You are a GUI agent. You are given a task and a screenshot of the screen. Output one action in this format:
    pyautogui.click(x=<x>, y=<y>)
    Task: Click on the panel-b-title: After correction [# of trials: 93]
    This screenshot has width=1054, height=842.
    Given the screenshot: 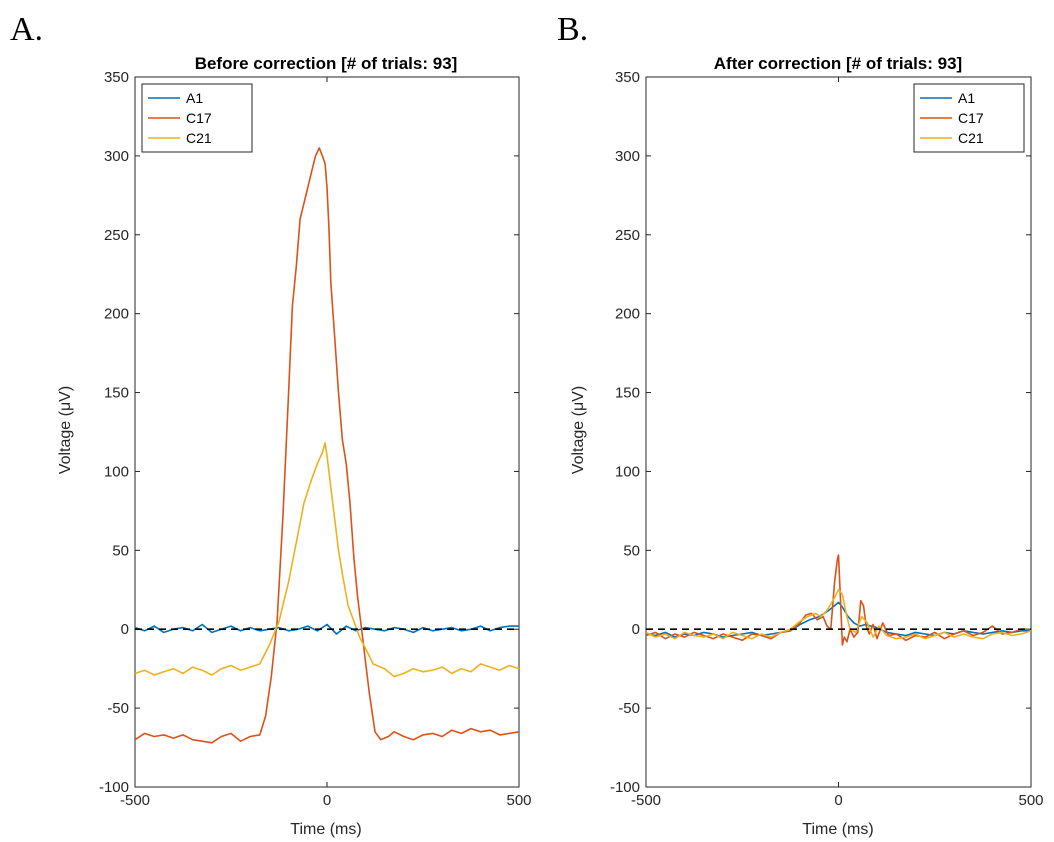 What is the action you would take?
    pyautogui.click(x=838, y=63)
    